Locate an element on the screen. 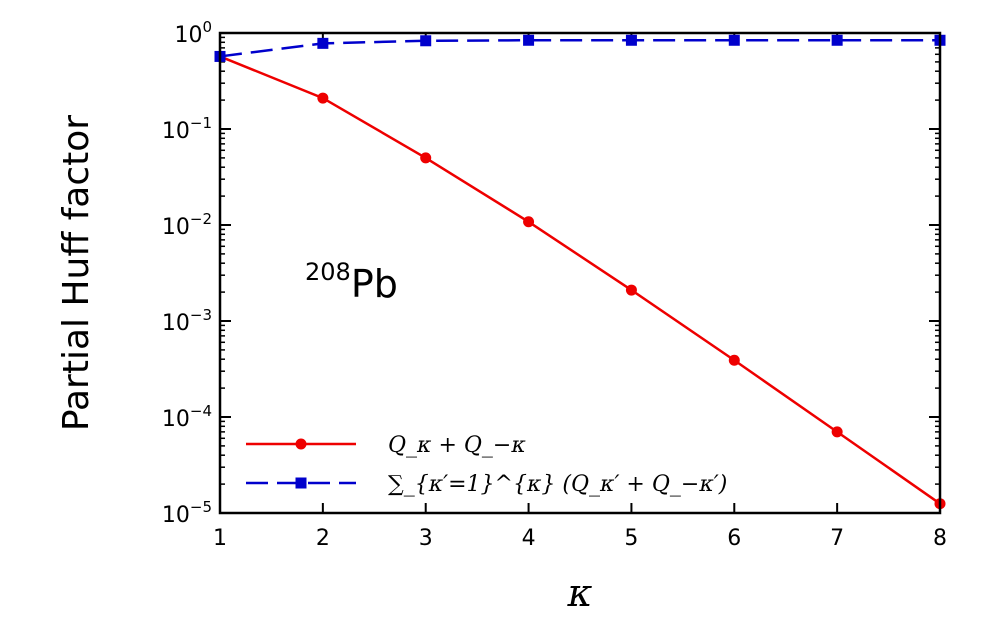 This screenshot has width=997, height=627. nucleus-mass-number: 208 is located at coordinates (328, 272).